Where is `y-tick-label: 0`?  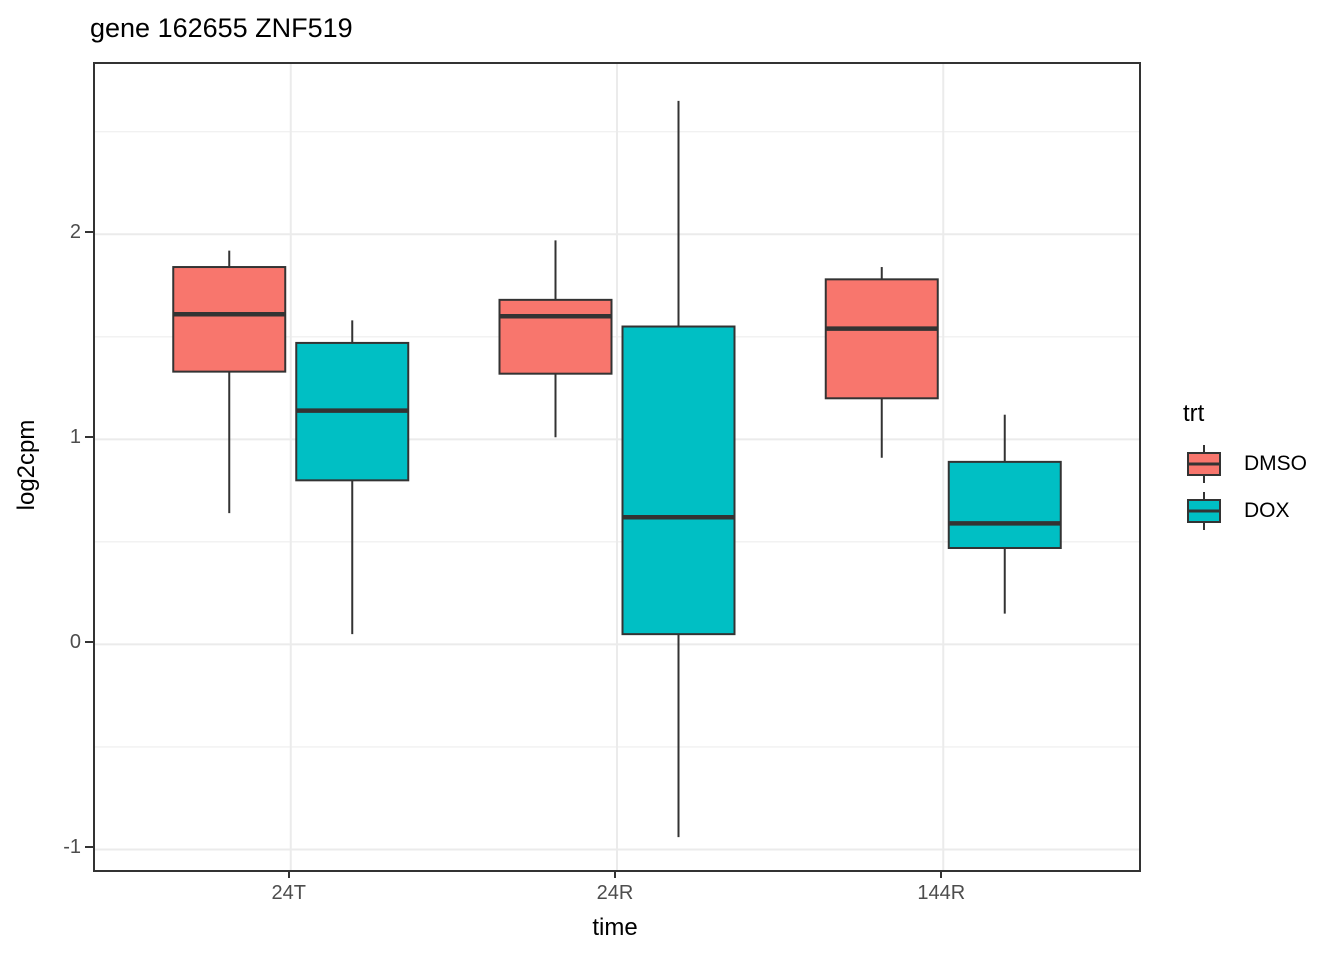 y-tick-label: 0 is located at coordinates (75, 642).